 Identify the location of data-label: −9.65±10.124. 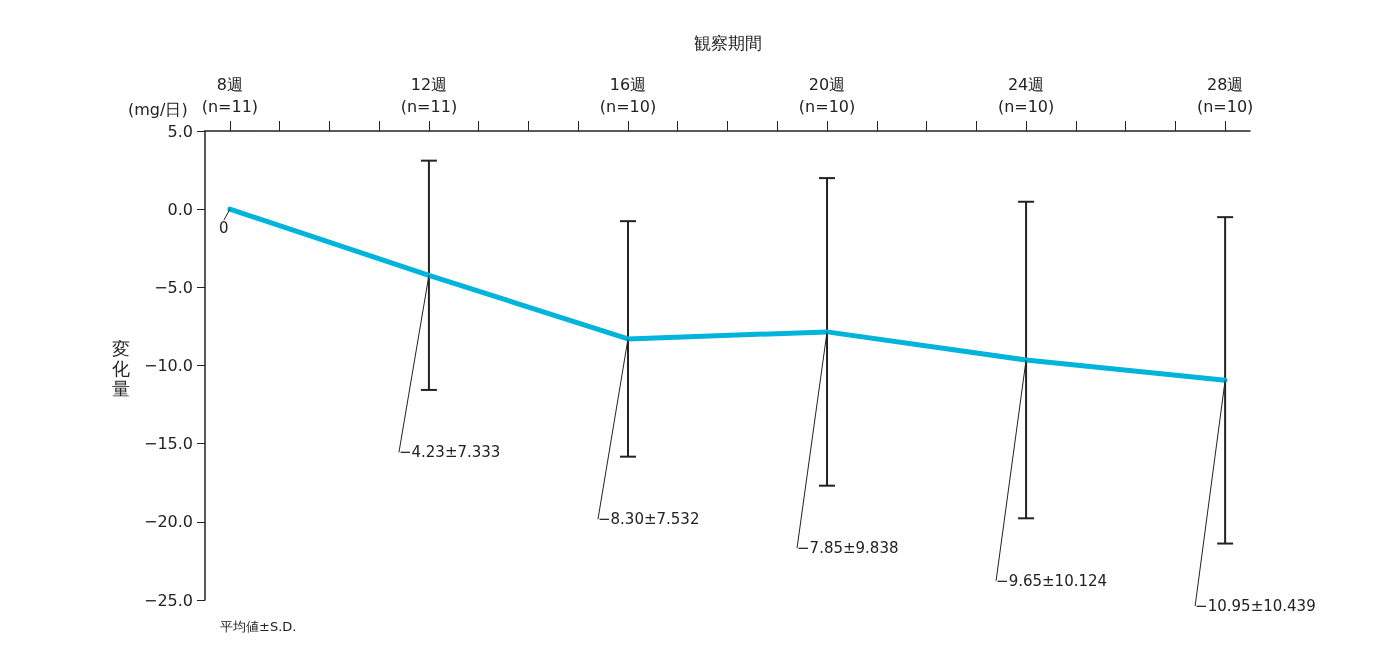
(1052, 580).